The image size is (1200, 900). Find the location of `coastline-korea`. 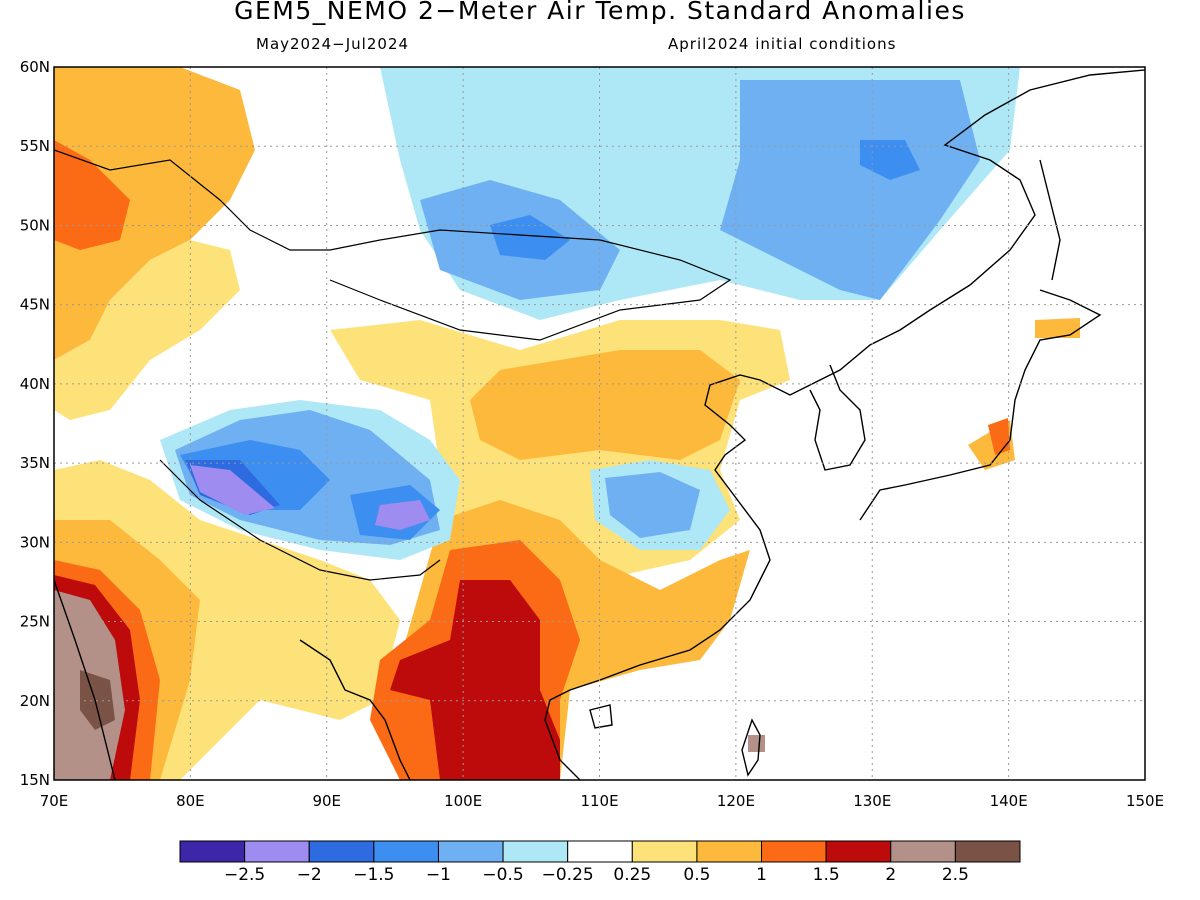

coastline-korea is located at coordinates (837, 417).